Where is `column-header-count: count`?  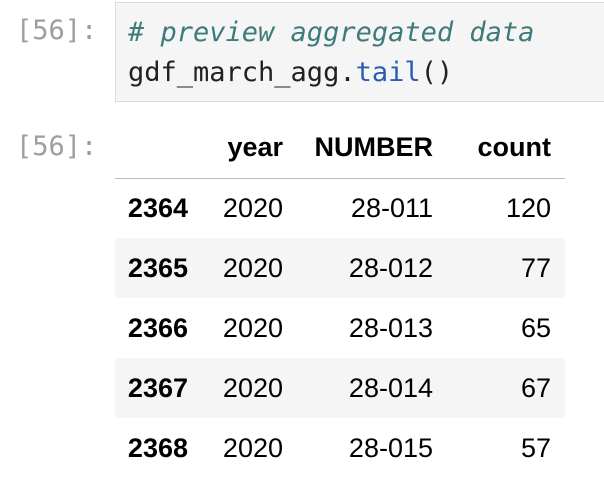 column-header-count: count is located at coordinates (506, 148).